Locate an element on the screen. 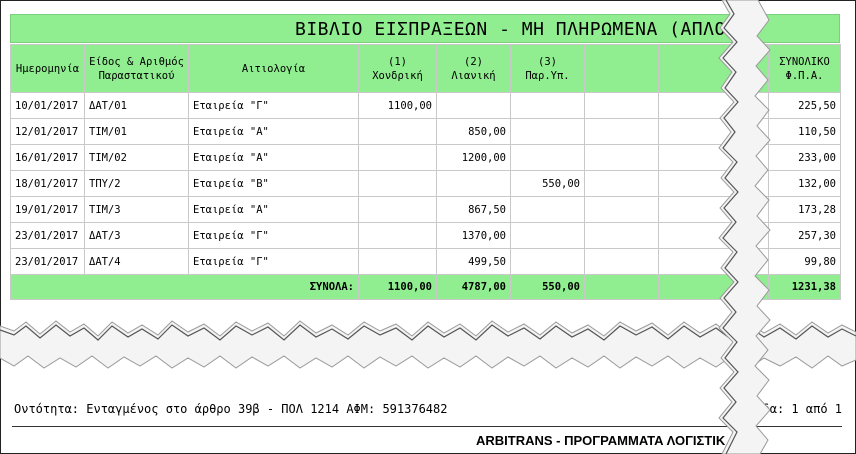 The width and height of the screenshot is (856, 454). totals-label: ΣΥΝΟΛΑ: is located at coordinates (184, 287).